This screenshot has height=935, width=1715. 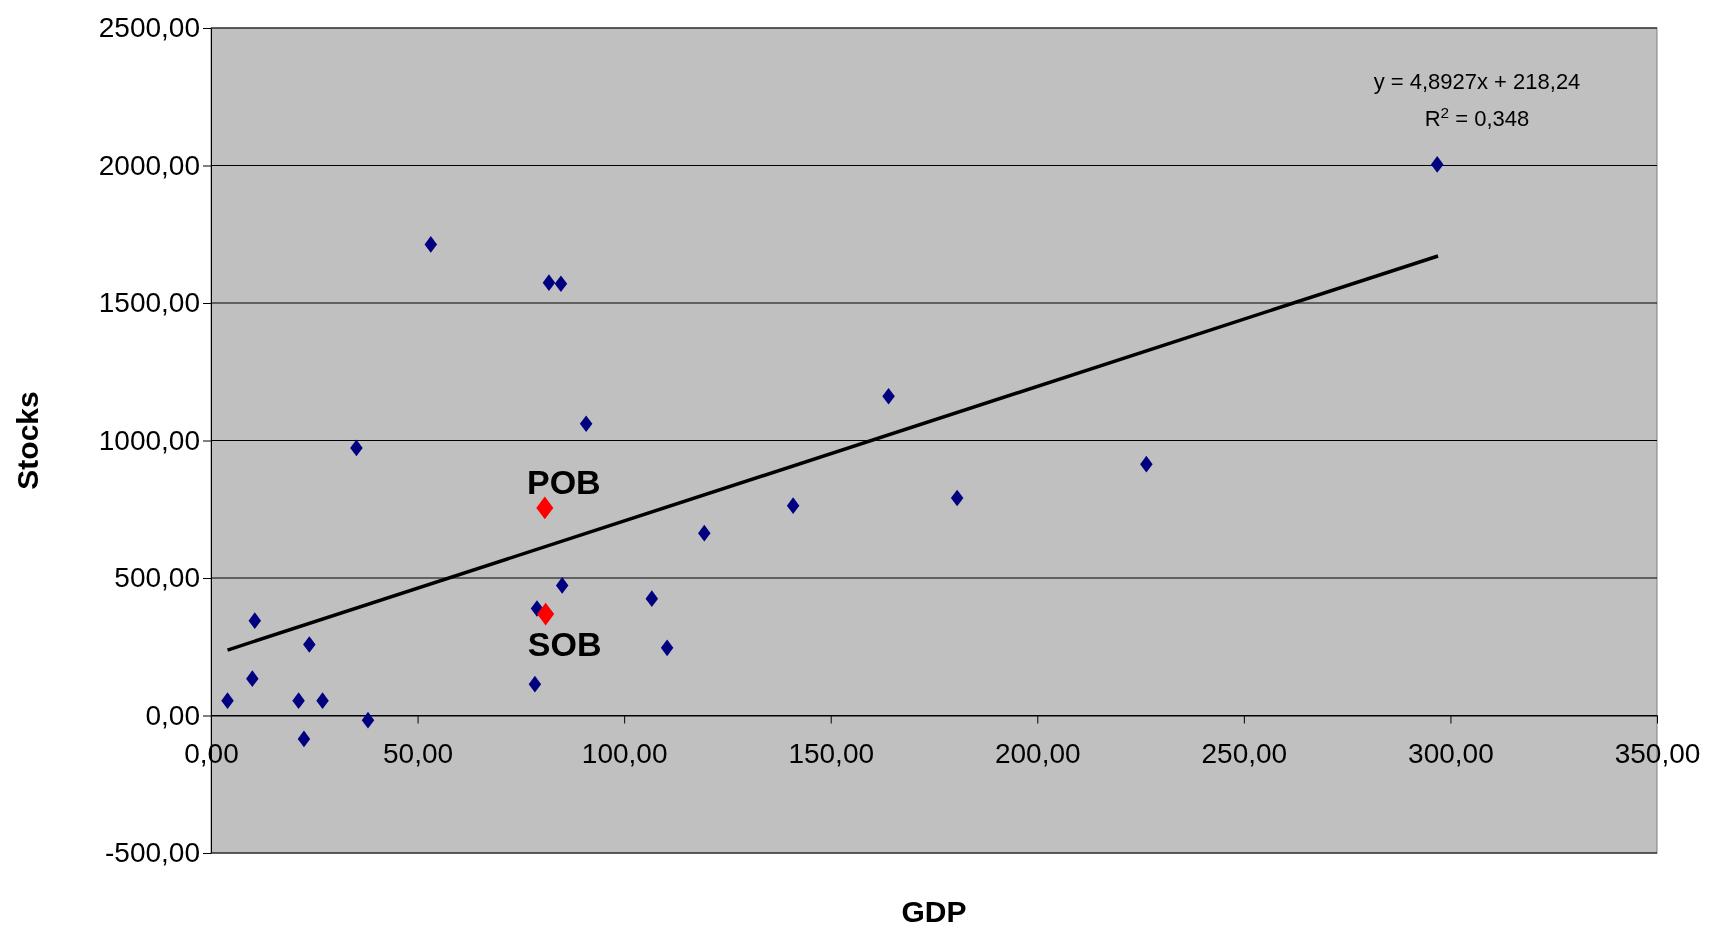 What do you see at coordinates (149, 165) in the screenshot?
I see `y-tick-label: 2000,00` at bounding box center [149, 165].